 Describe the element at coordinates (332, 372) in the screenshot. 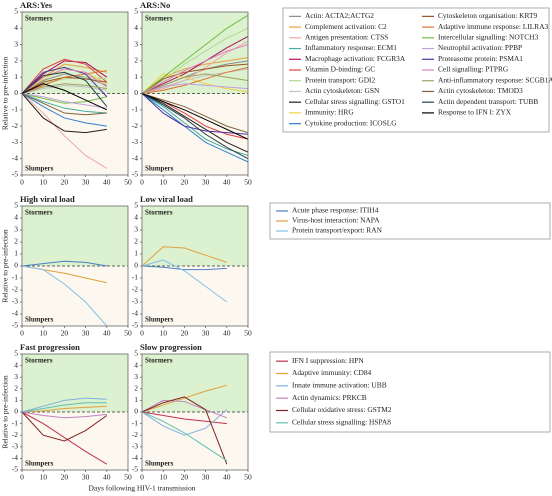

I see `legend-label: Adaptive immunity: CD84` at that location.